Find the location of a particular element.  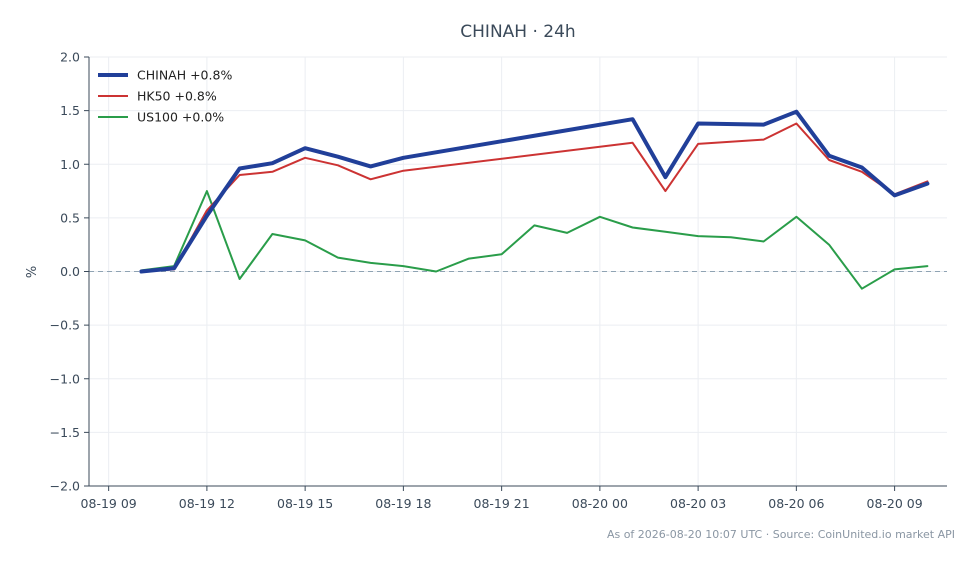

legend-label-hk50: HK50 +0.8% is located at coordinates (177, 96).